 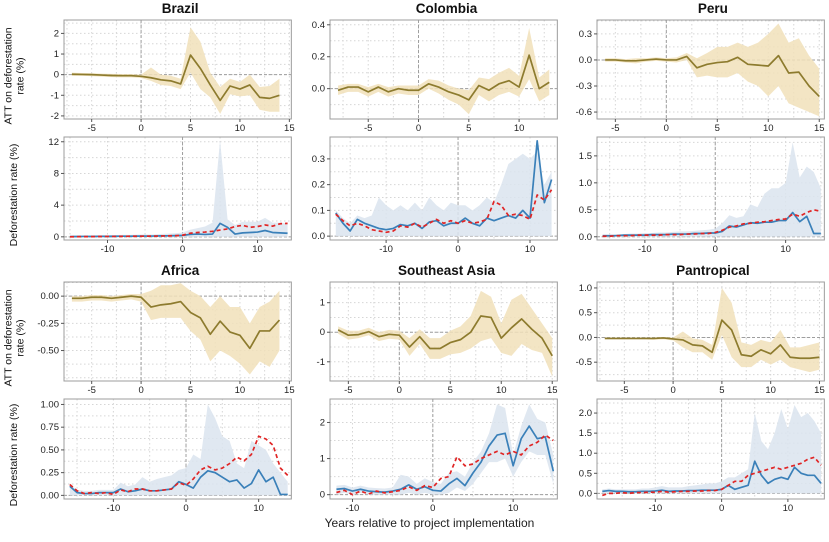 I want to click on svg-text: 0.4, so click(x=318, y=25).